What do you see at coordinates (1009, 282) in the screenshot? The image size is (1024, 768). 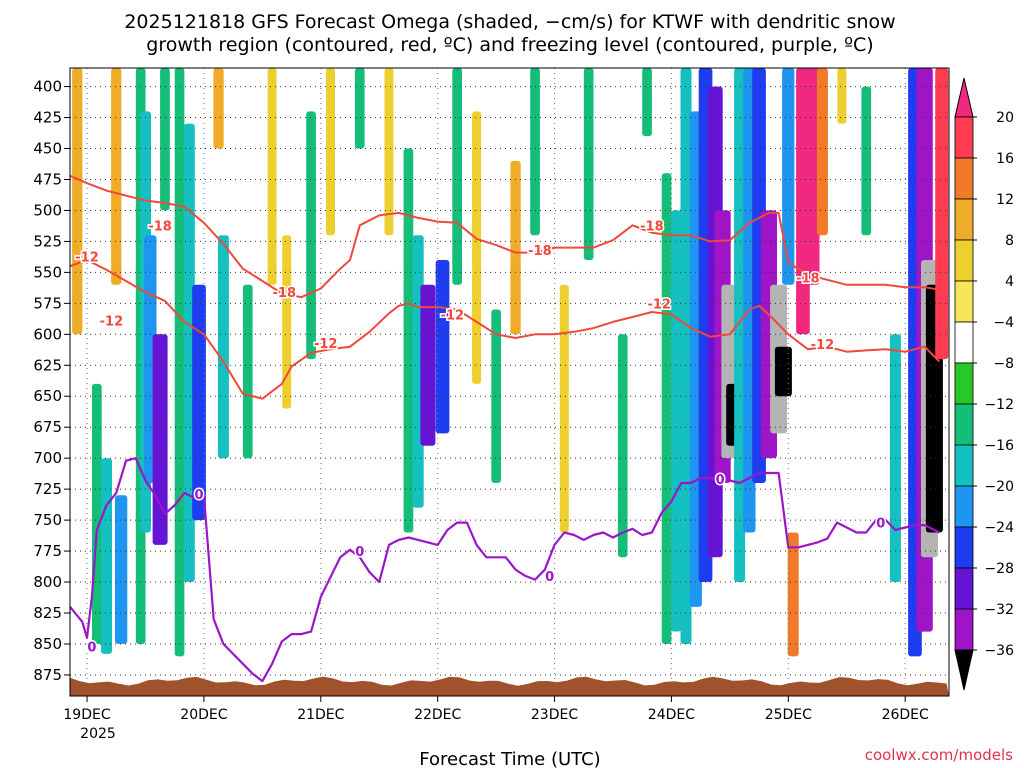 I see `colorbar-label-4: 4` at bounding box center [1009, 282].